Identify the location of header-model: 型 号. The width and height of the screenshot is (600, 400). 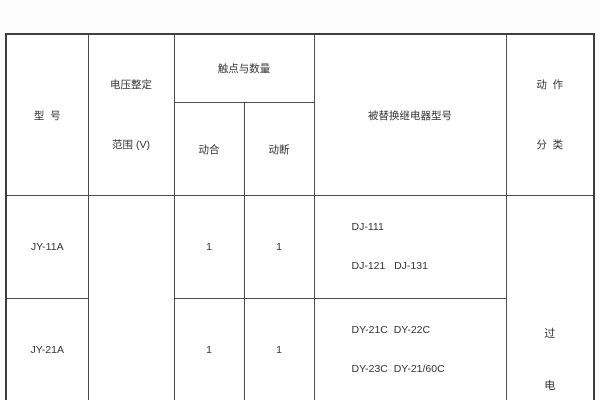
(47, 114).